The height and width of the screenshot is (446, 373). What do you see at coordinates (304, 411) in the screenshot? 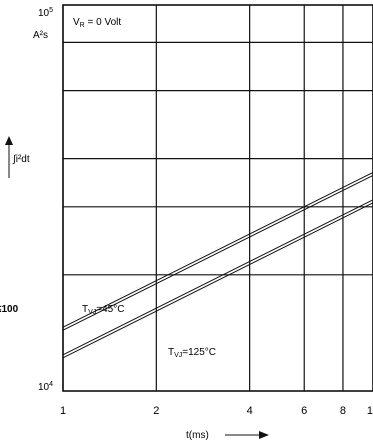
I see `x-tick-label: 6` at bounding box center [304, 411].